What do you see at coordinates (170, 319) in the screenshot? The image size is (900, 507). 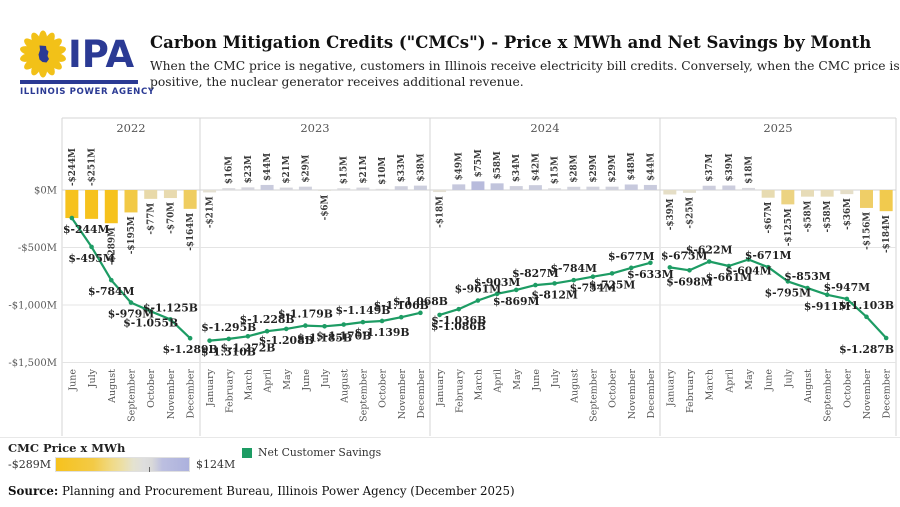 I see `line-point-2022-November` at bounding box center [170, 319].